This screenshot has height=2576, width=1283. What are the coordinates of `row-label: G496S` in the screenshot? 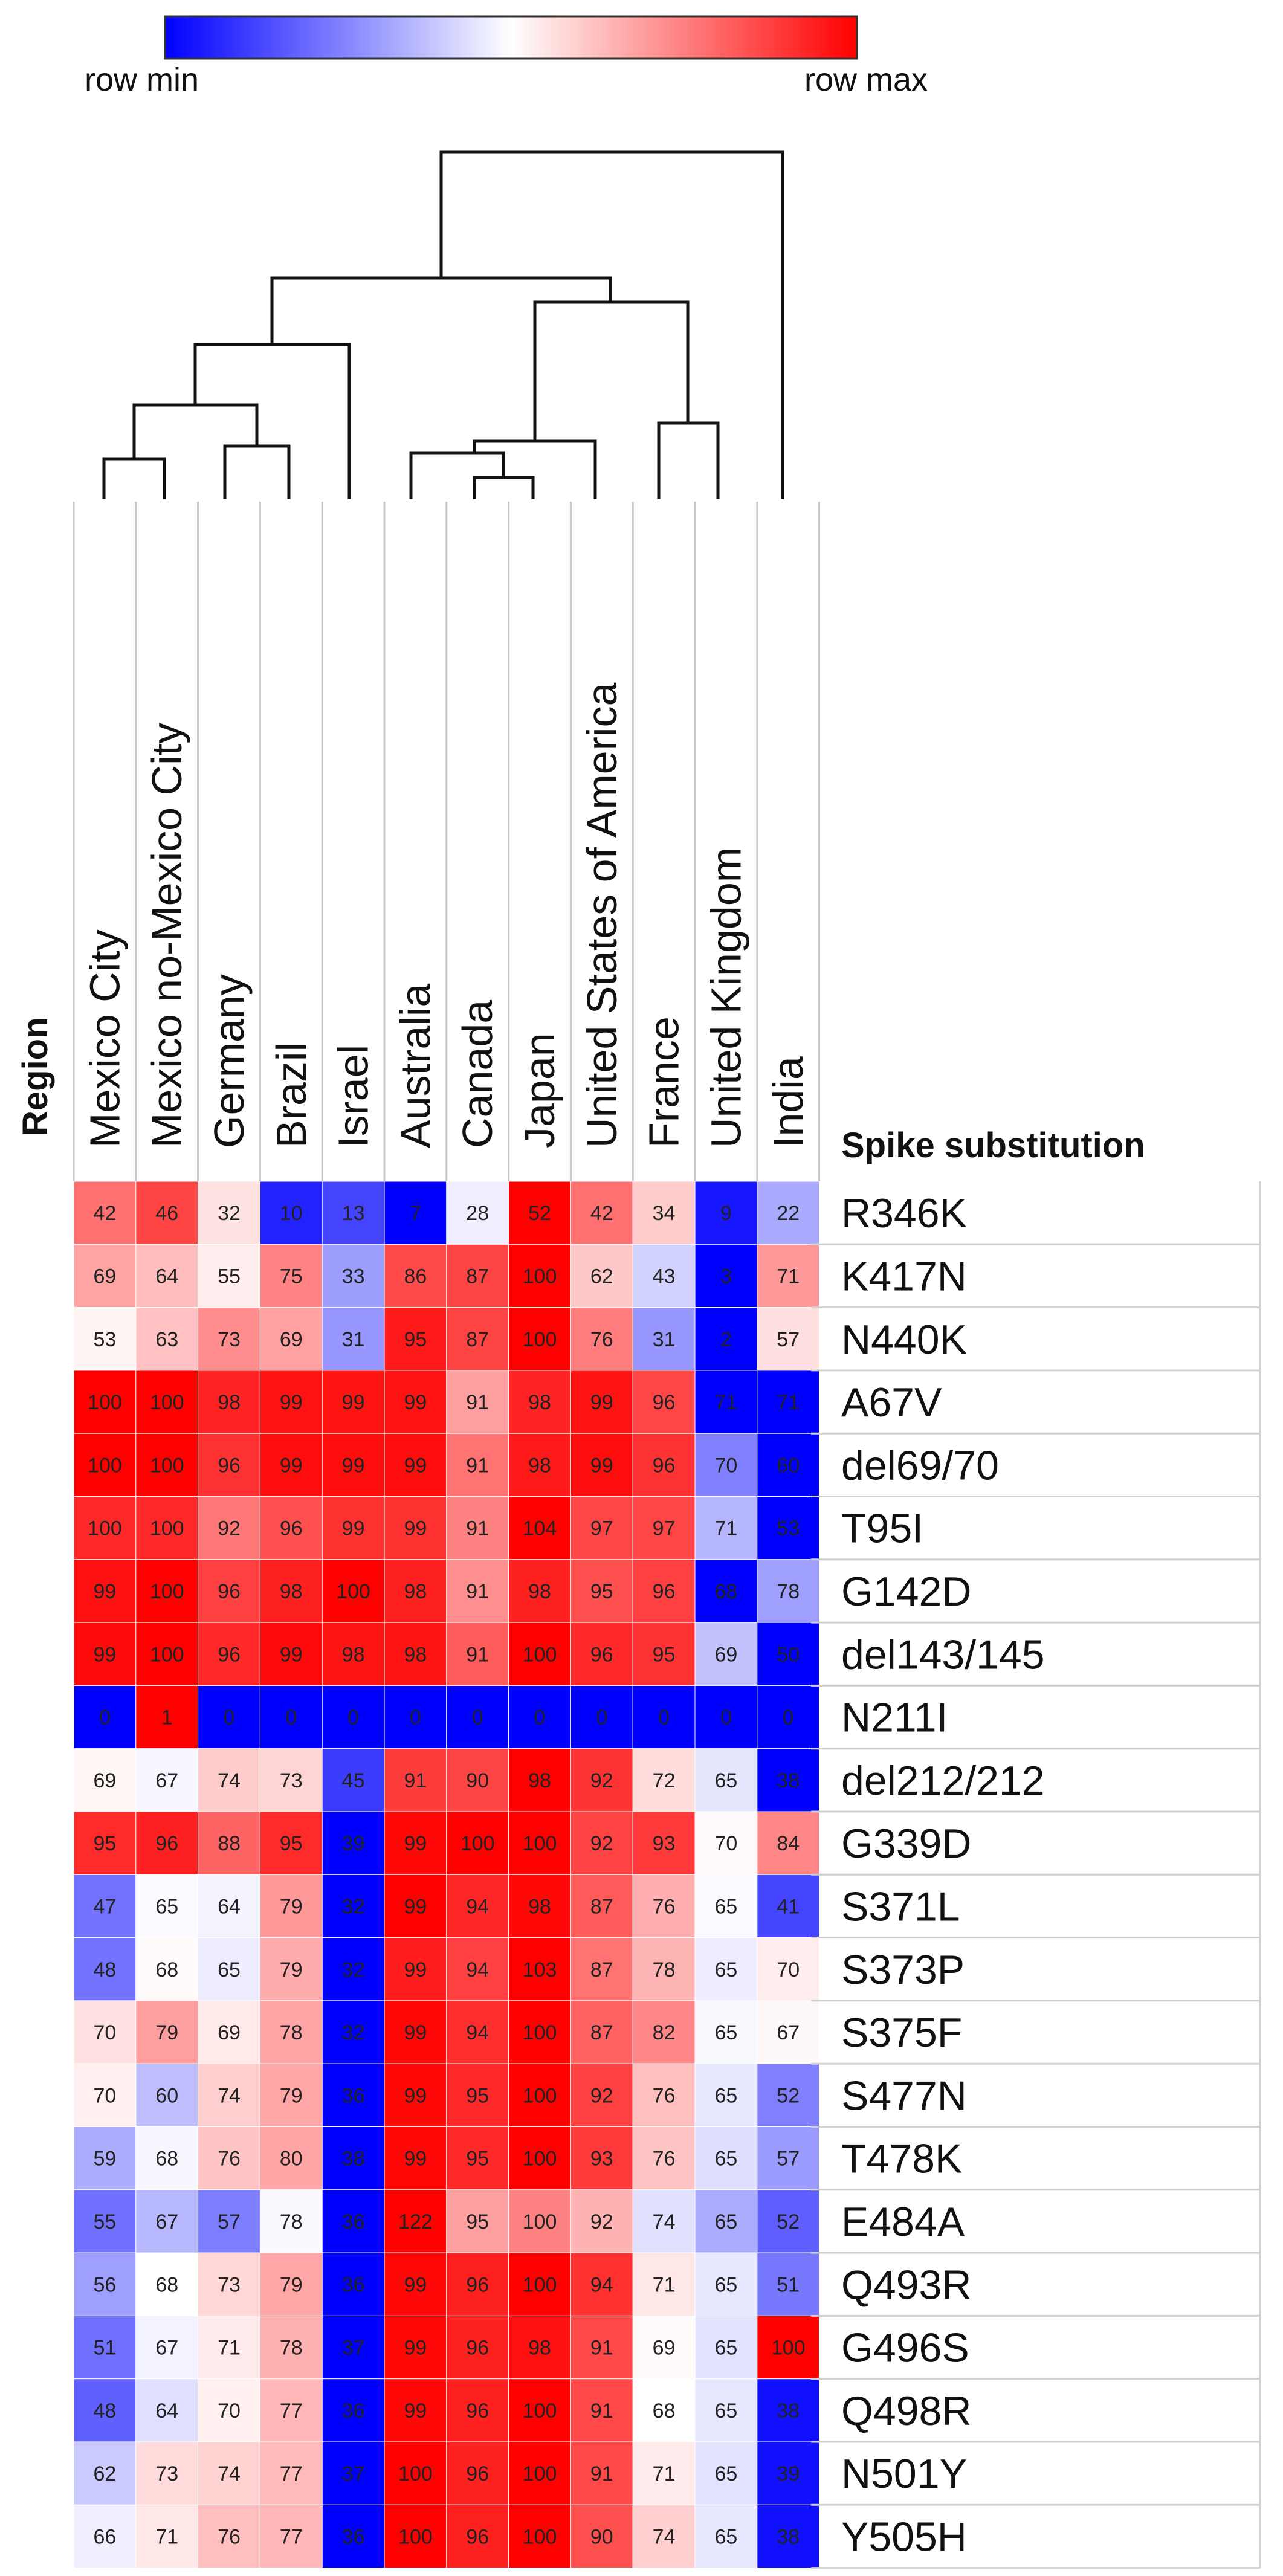 It's located at (905, 2348).